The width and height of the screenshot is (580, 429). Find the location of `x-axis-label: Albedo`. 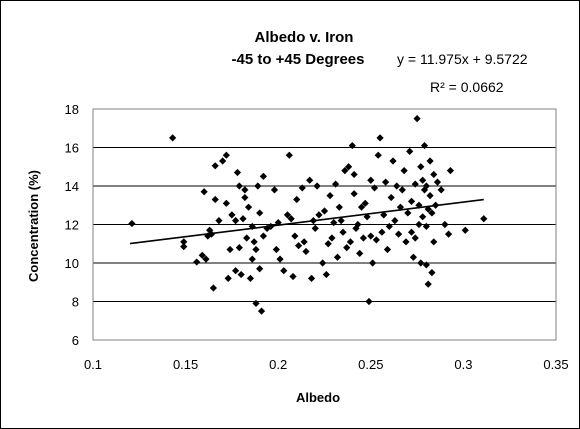

x-axis-label: Albedo is located at coordinates (318, 397).